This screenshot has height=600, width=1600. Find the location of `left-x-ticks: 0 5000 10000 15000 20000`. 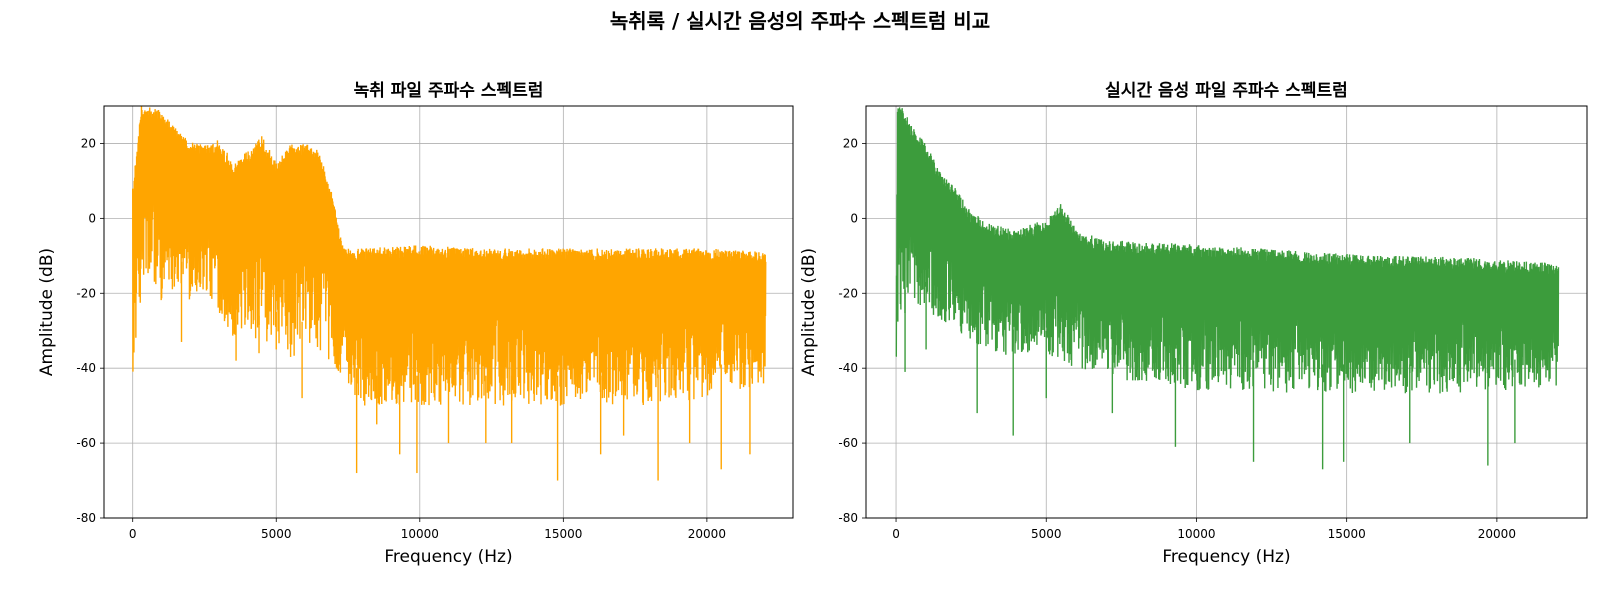

left-x-ticks: 0 5000 10000 15000 20000 is located at coordinates (427, 529).